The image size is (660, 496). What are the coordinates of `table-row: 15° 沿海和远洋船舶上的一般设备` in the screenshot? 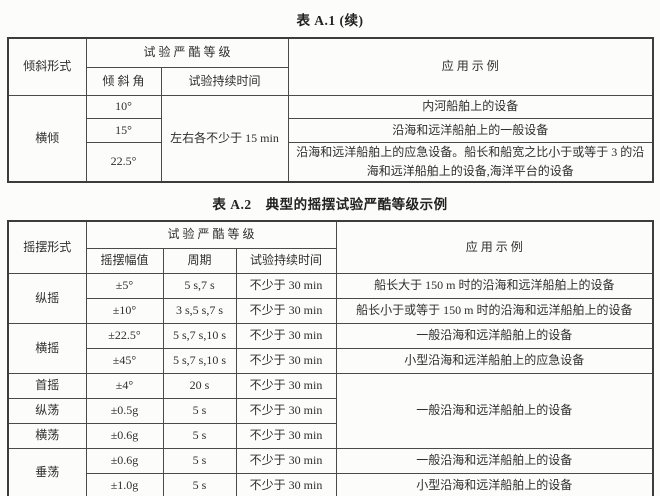 It's located at (331, 130).